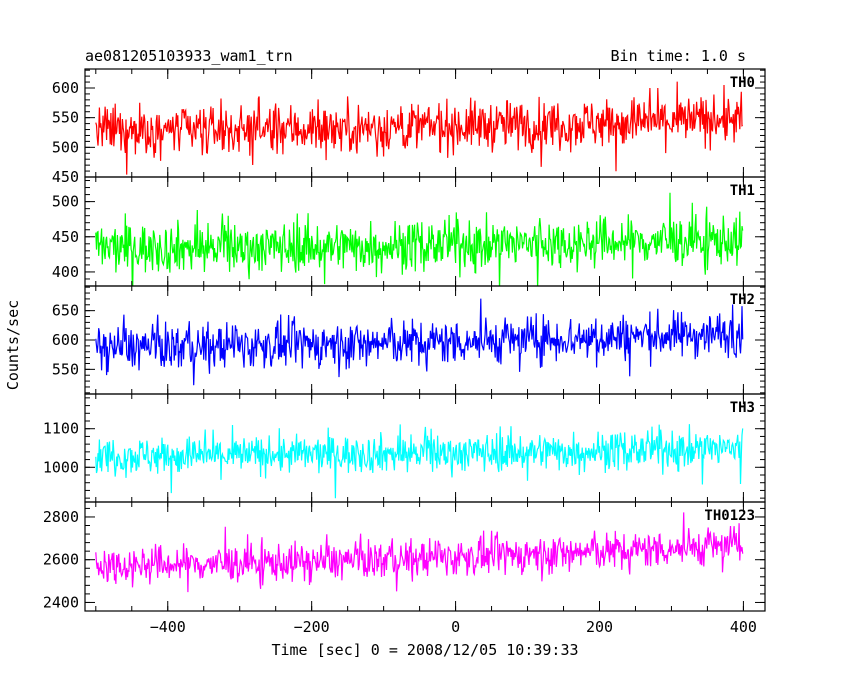 This screenshot has height=680, width=850. I want to click on panel-label: TH0123, so click(729, 516).